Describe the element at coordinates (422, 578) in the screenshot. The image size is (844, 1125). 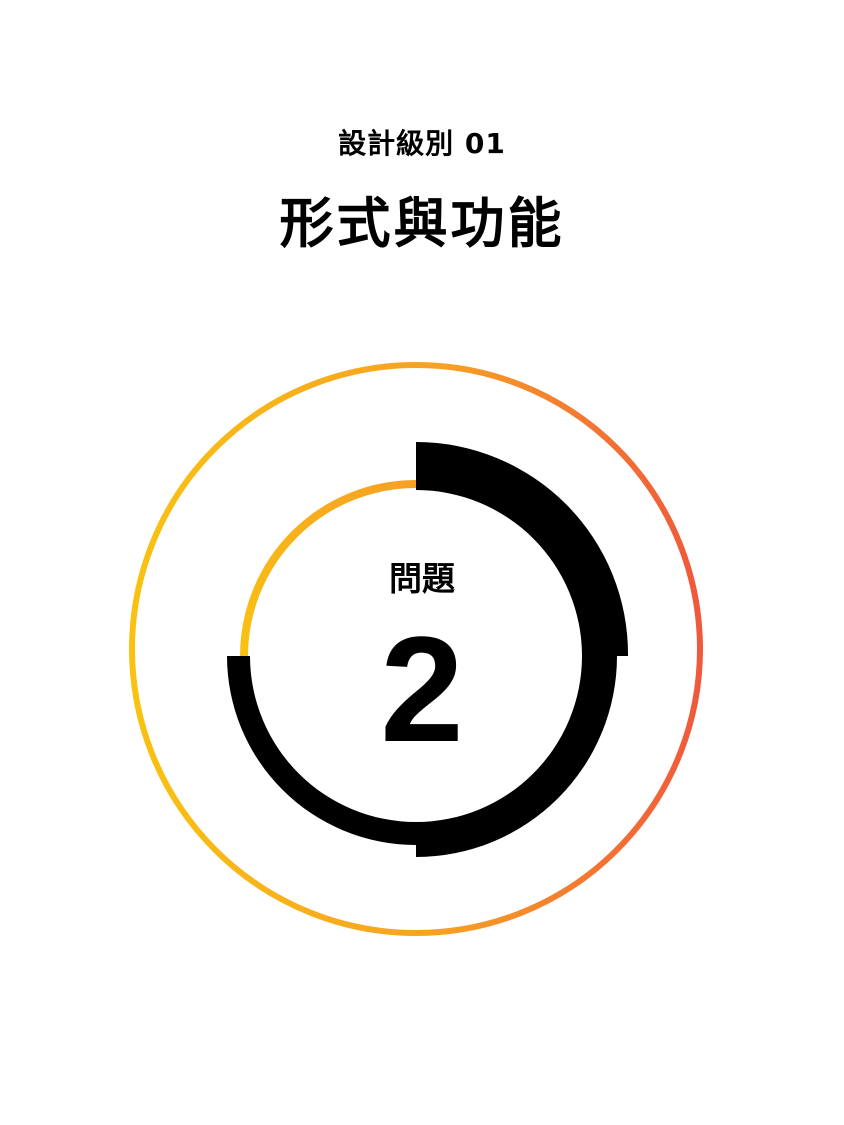
I see `question-label: 問題` at that location.